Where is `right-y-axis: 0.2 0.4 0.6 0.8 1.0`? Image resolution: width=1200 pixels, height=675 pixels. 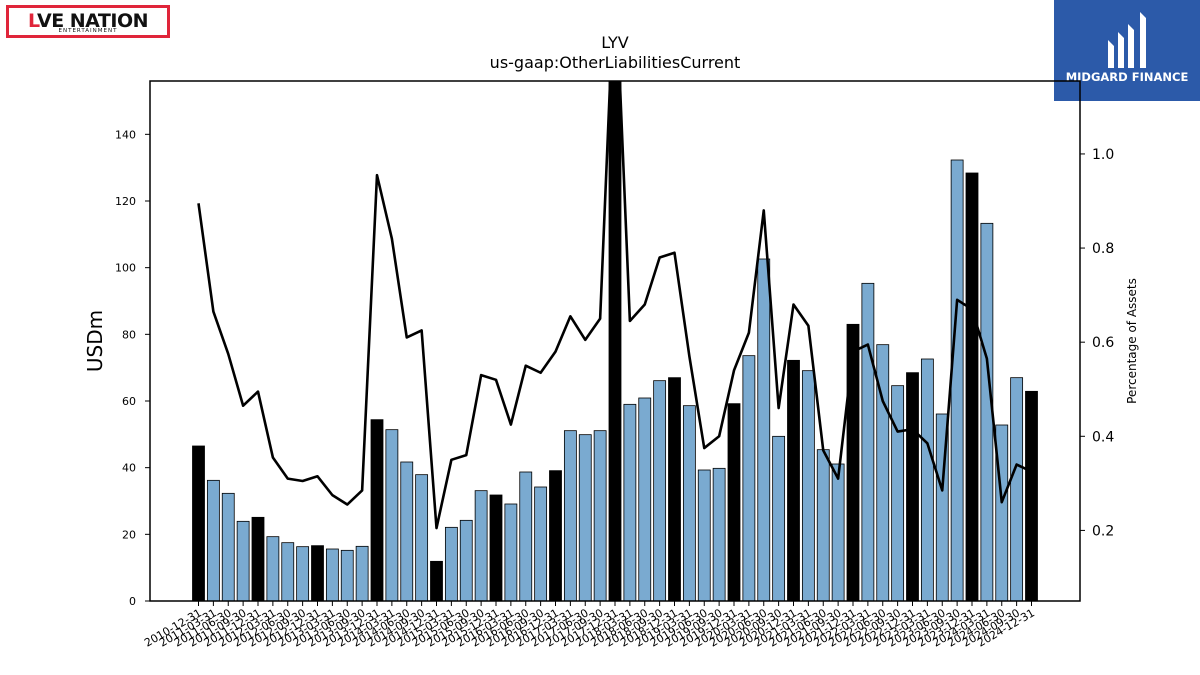 right-y-axis: 0.2 0.4 0.6 0.8 1.0 is located at coordinates (1097, 343).